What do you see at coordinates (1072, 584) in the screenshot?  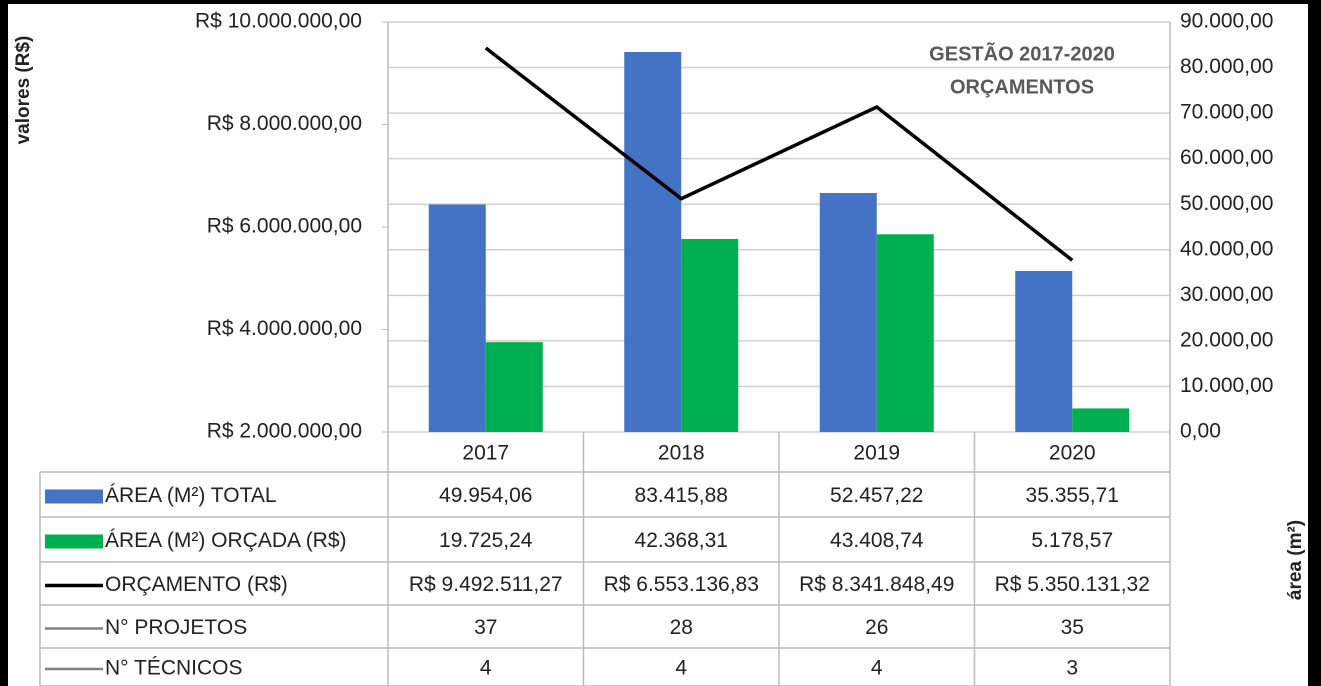 I see `table-cell: R$ 5.350.131,32` at bounding box center [1072, 584].